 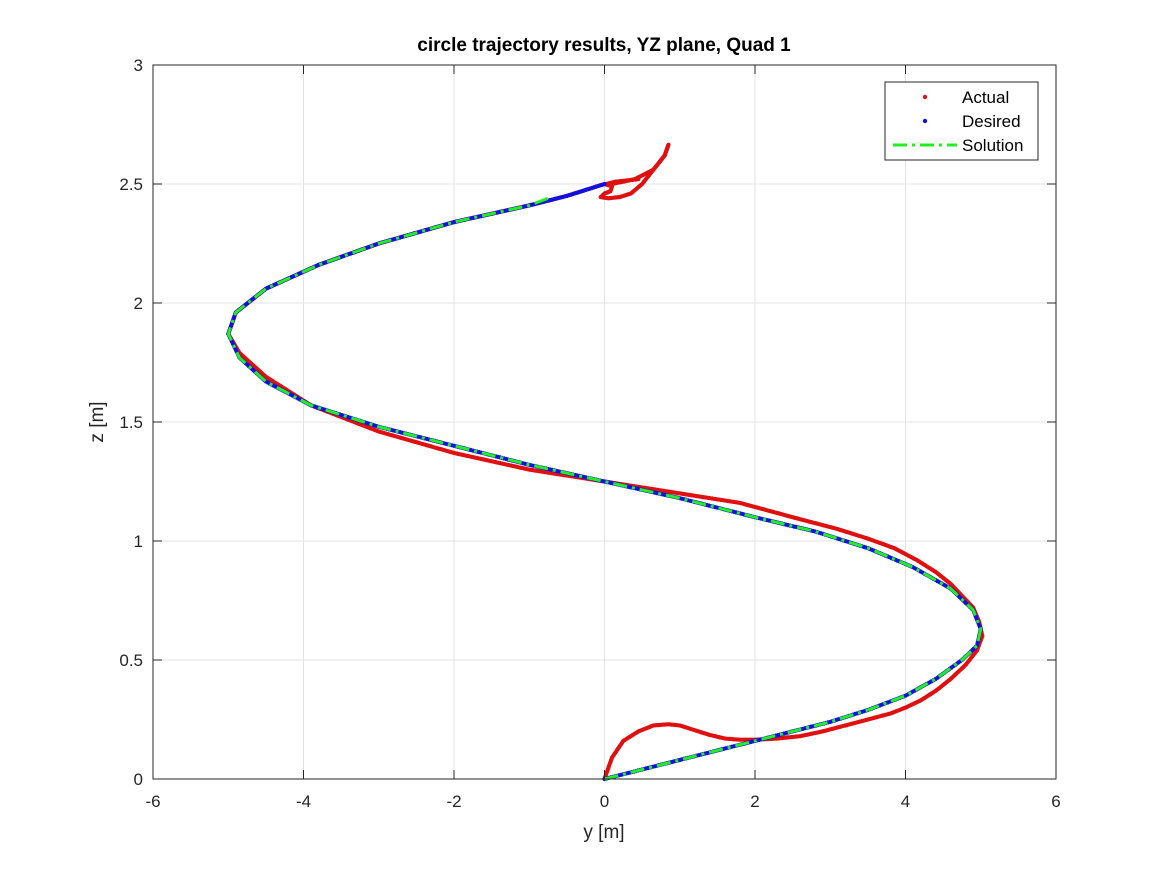 What do you see at coordinates (138, 779) in the screenshot?
I see `y-tick-label: 0` at bounding box center [138, 779].